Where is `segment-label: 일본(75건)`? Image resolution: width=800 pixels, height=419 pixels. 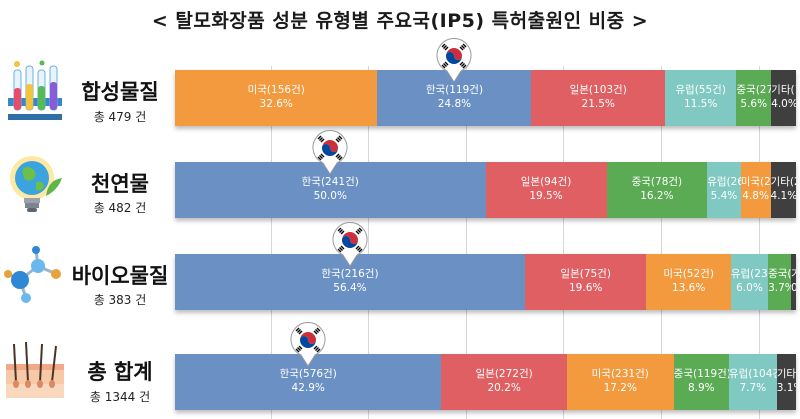
segment-label: 일본(75건) is located at coordinates (585, 274).